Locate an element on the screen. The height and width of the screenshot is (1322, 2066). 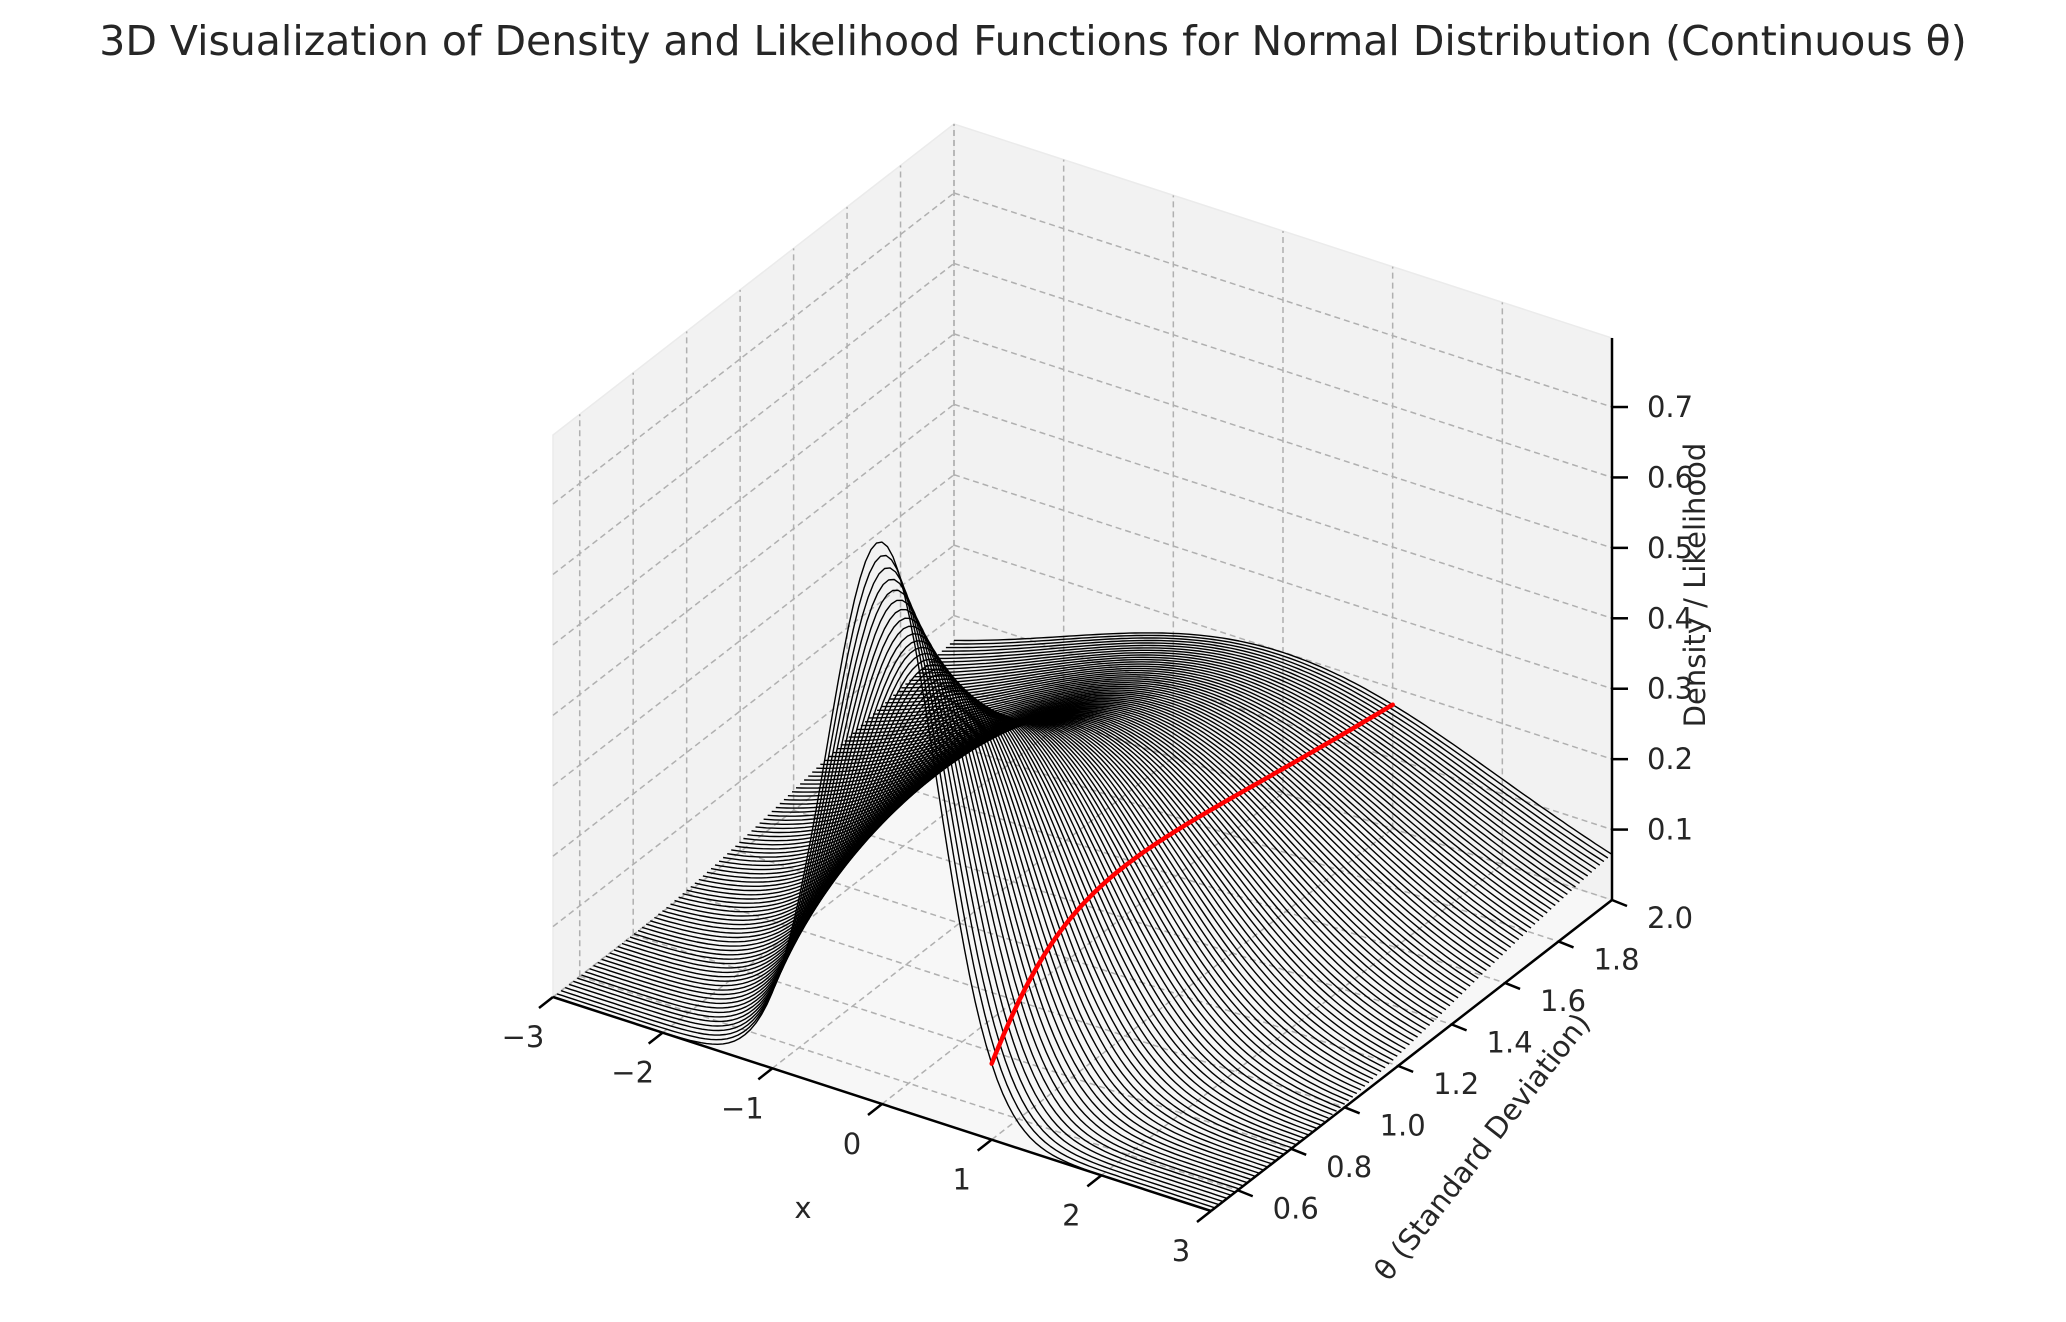
z-tick-label: 0.4 is located at coordinates (1670, 618).